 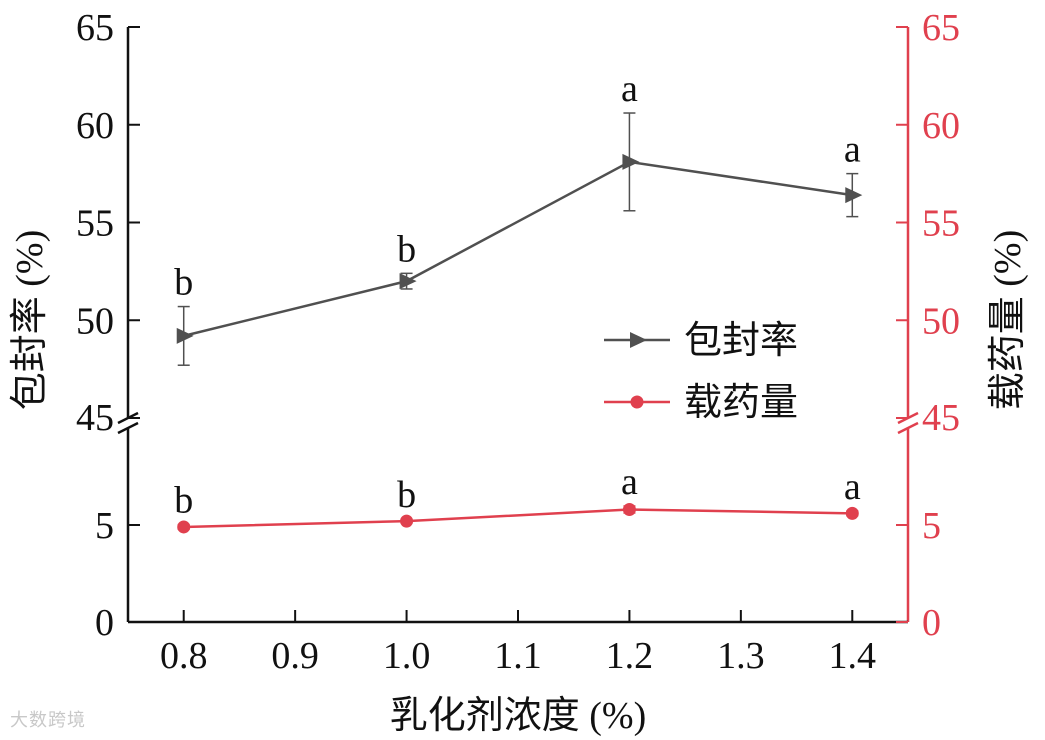 I want to click on axis-break-right-gap, so click(x=908, y=423).